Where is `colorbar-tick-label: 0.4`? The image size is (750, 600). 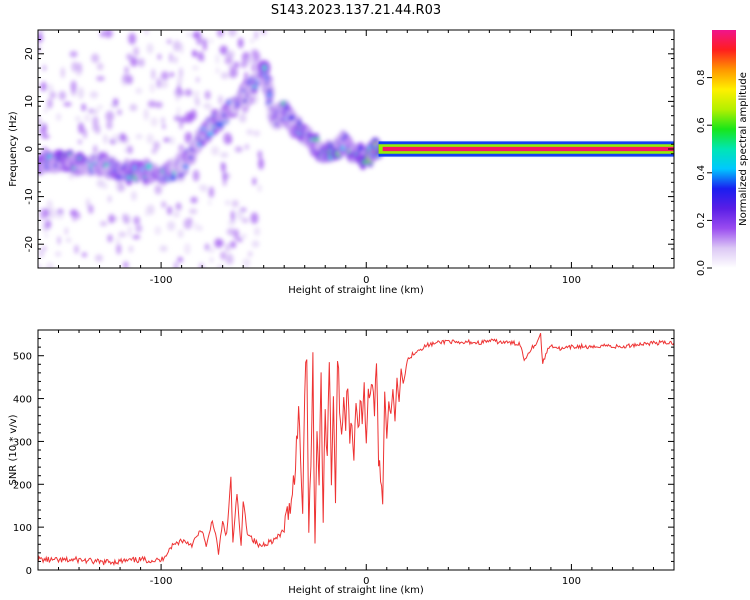
colorbar-tick-label: 0.4 is located at coordinates (701, 173).